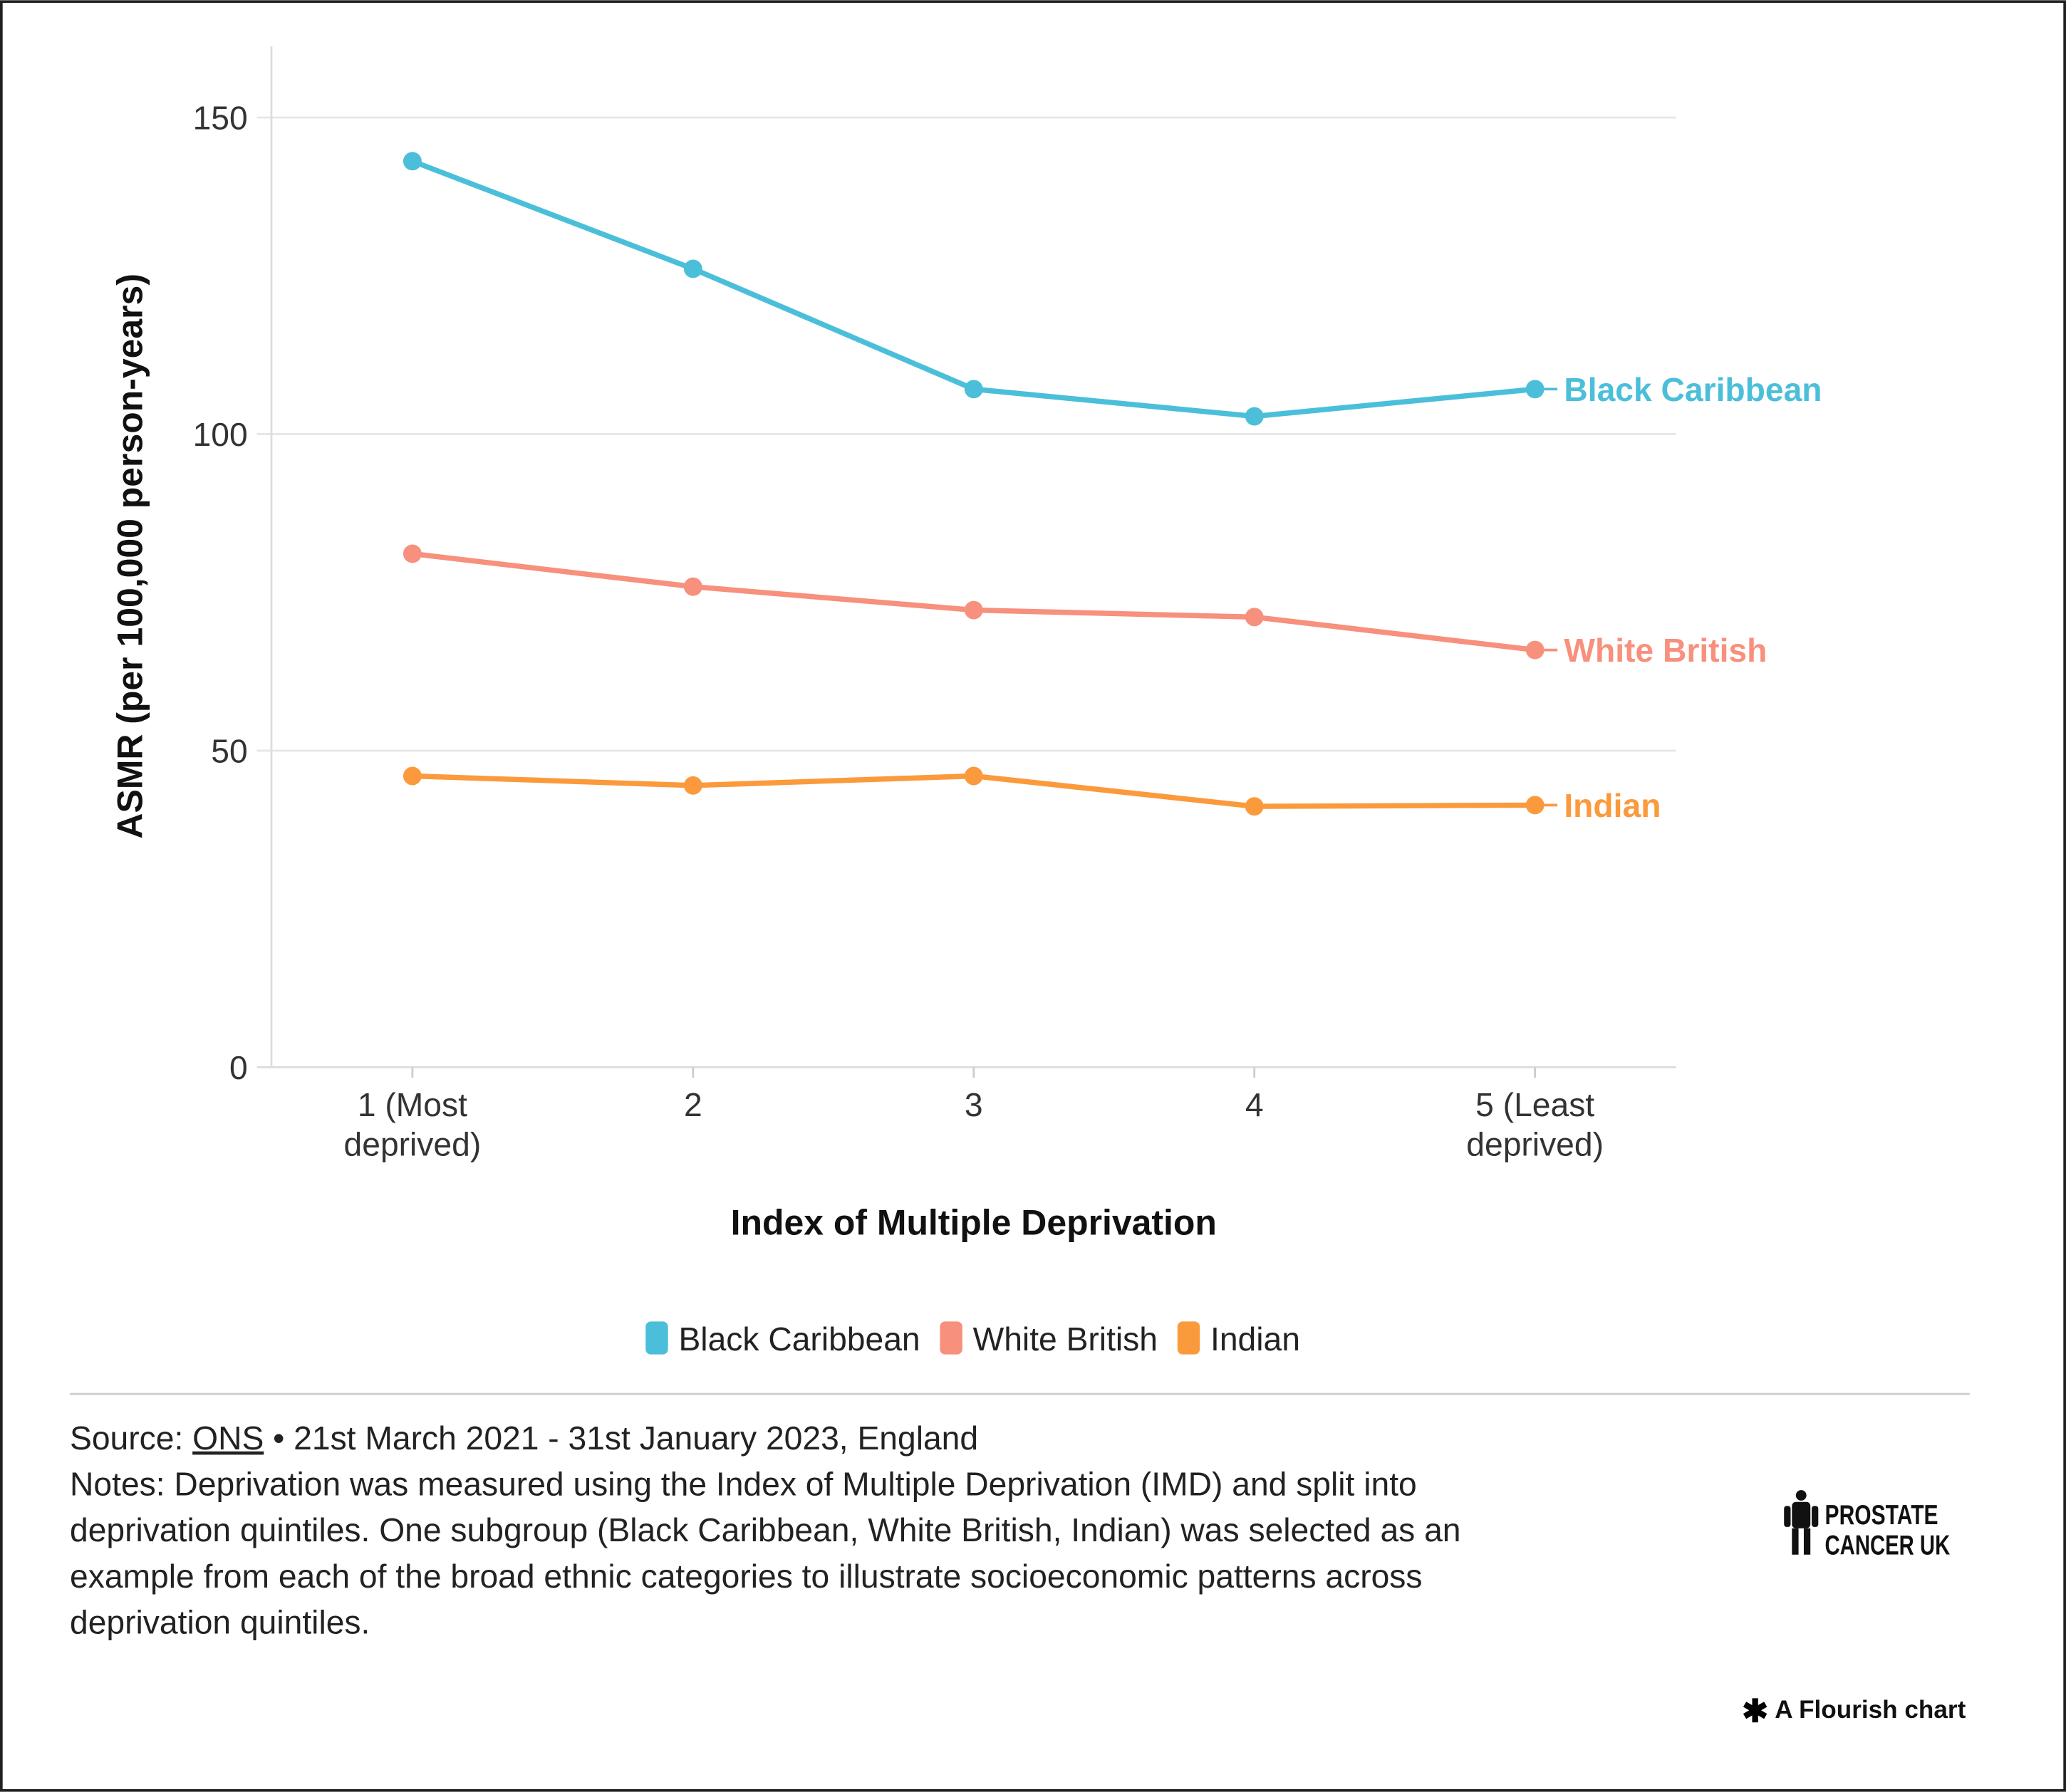 The width and height of the screenshot is (2066, 1792). What do you see at coordinates (1802, 1522) in the screenshot?
I see `person-icon` at bounding box center [1802, 1522].